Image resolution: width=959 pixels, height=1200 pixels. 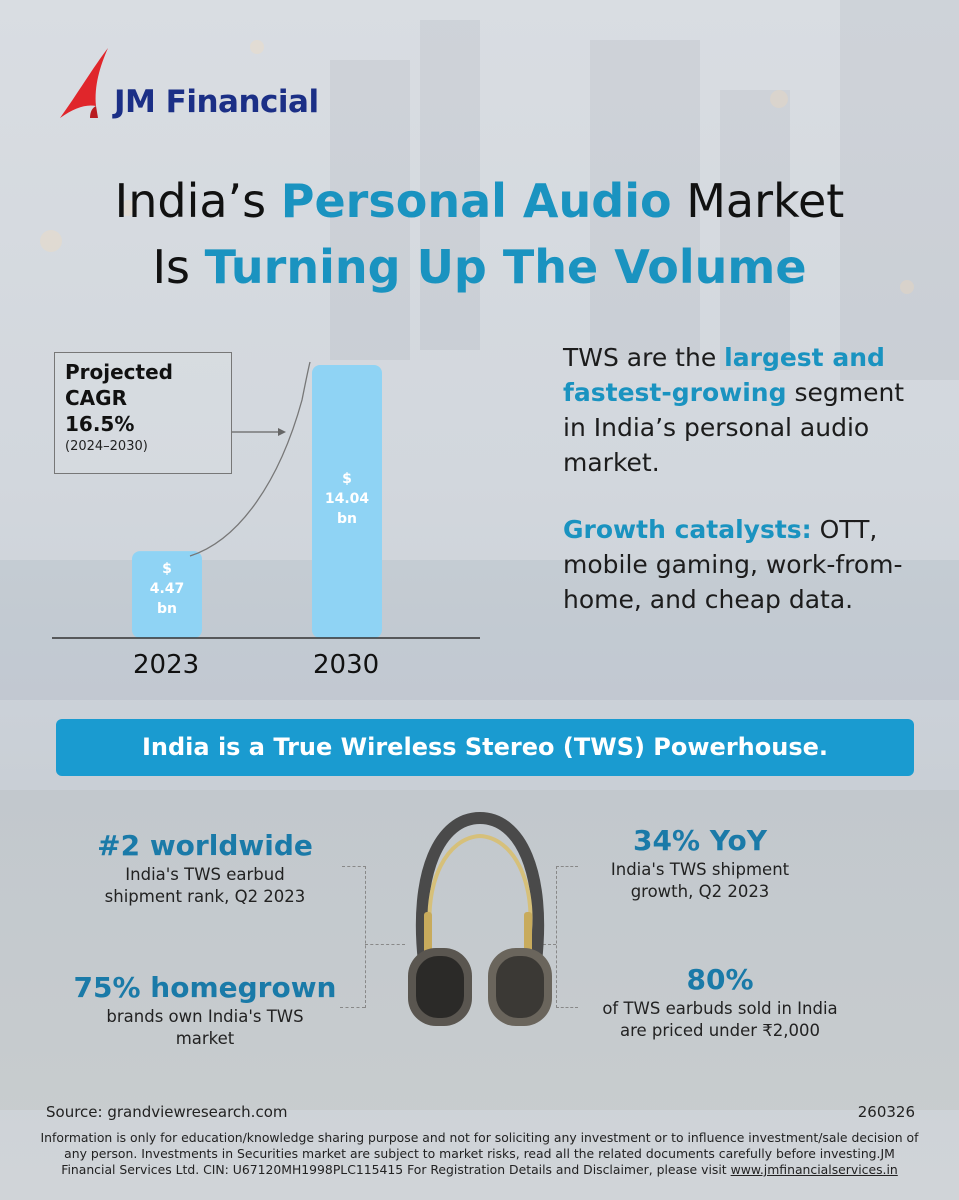 I want to click on tws-highlight: largest and fastest-growing, so click(x=724, y=375).